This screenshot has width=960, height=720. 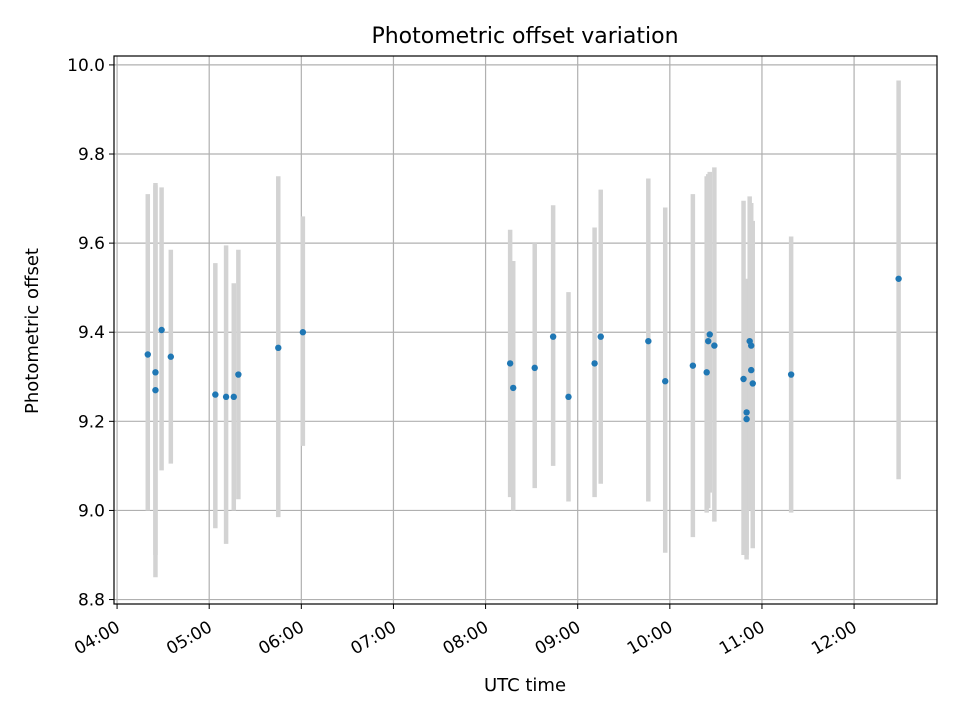 I want to click on x-axis-label: UTC time, so click(x=525, y=685).